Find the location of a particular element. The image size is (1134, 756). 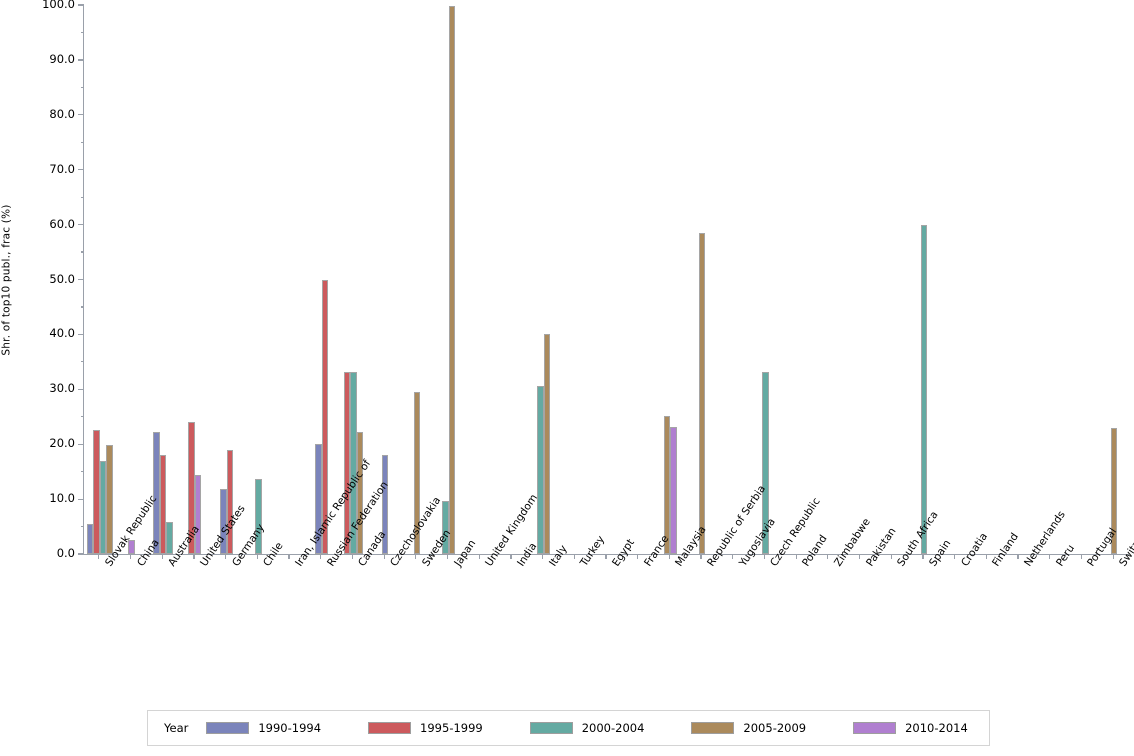

legend-entry: 1990-1994 is located at coordinates (282, 728).